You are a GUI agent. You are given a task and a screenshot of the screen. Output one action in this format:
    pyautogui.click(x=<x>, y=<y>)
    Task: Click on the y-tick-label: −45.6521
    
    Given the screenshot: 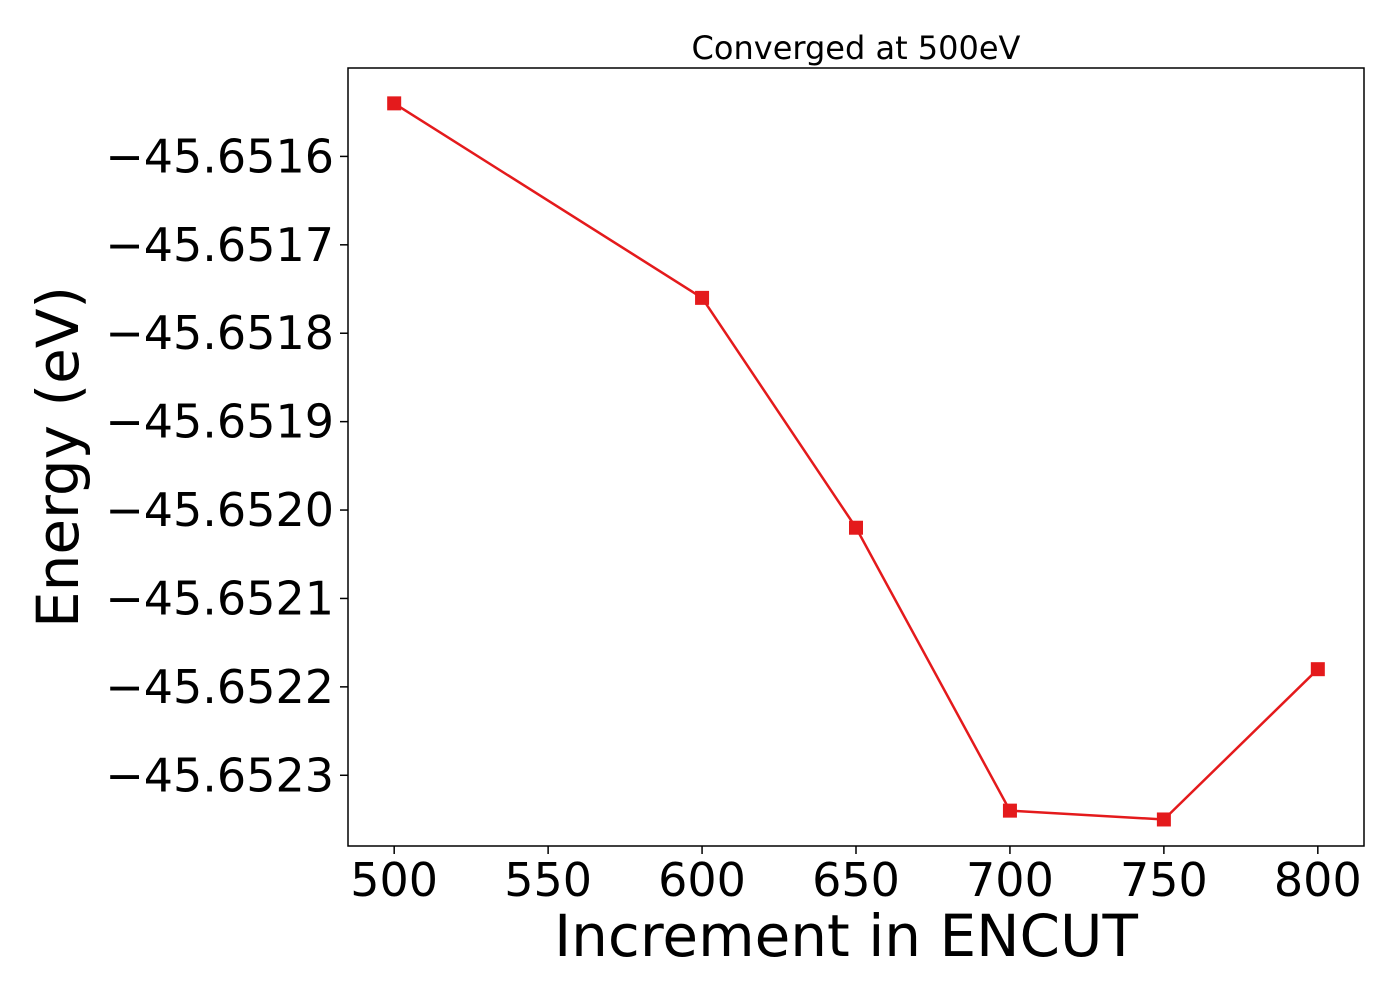 What is the action you would take?
    pyautogui.click(x=219, y=598)
    